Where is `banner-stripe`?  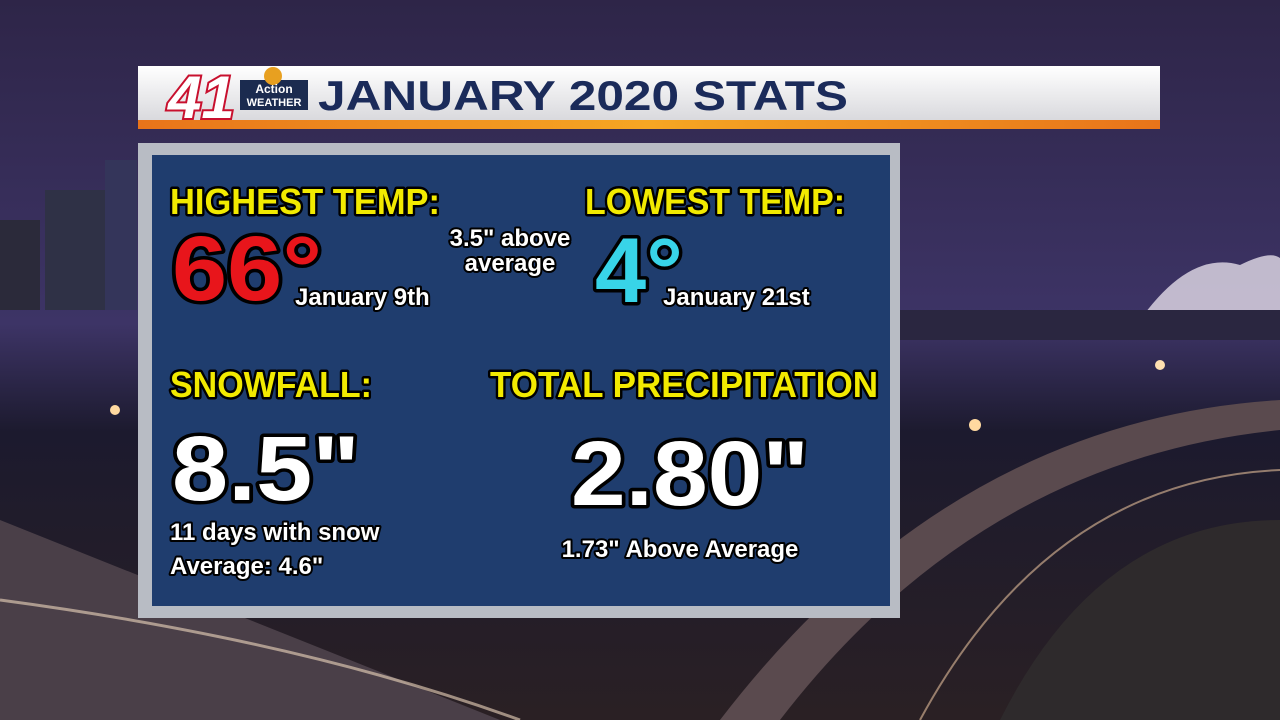
banner-stripe is located at coordinates (649, 124).